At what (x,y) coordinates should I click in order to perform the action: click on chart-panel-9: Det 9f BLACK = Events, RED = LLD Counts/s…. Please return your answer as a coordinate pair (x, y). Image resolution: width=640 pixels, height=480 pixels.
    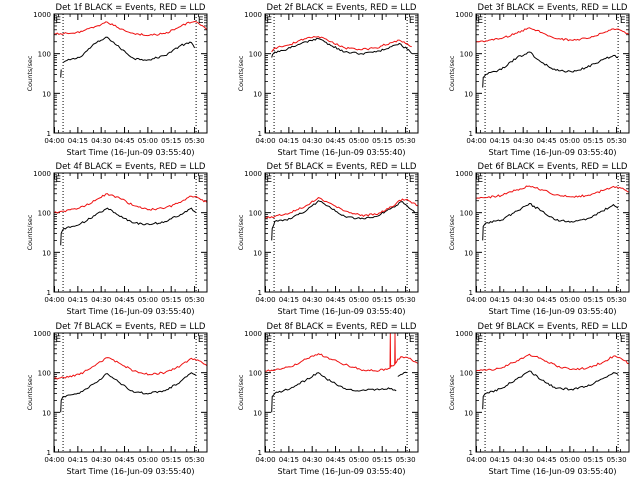
    Looking at the image, I should click on (539, 399).